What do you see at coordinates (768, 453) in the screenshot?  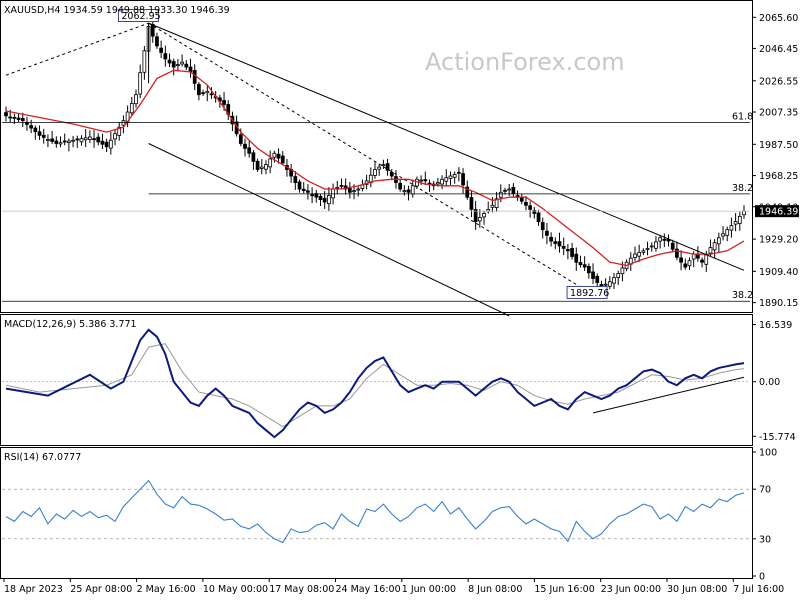 I see `rsi-tick-label: 100` at bounding box center [768, 453].